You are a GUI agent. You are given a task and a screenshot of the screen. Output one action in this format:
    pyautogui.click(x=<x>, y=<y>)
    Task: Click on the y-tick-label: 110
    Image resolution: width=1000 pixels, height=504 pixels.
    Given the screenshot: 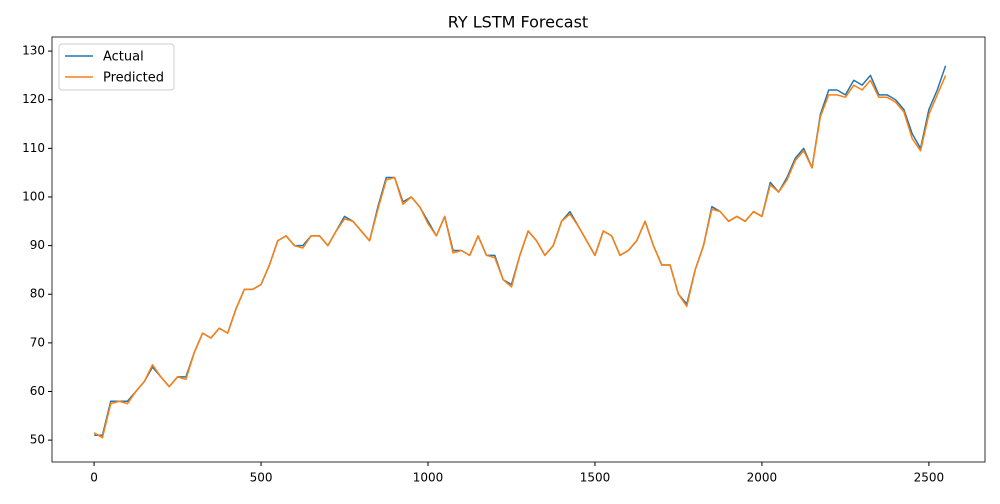 What is the action you would take?
    pyautogui.click(x=33, y=148)
    